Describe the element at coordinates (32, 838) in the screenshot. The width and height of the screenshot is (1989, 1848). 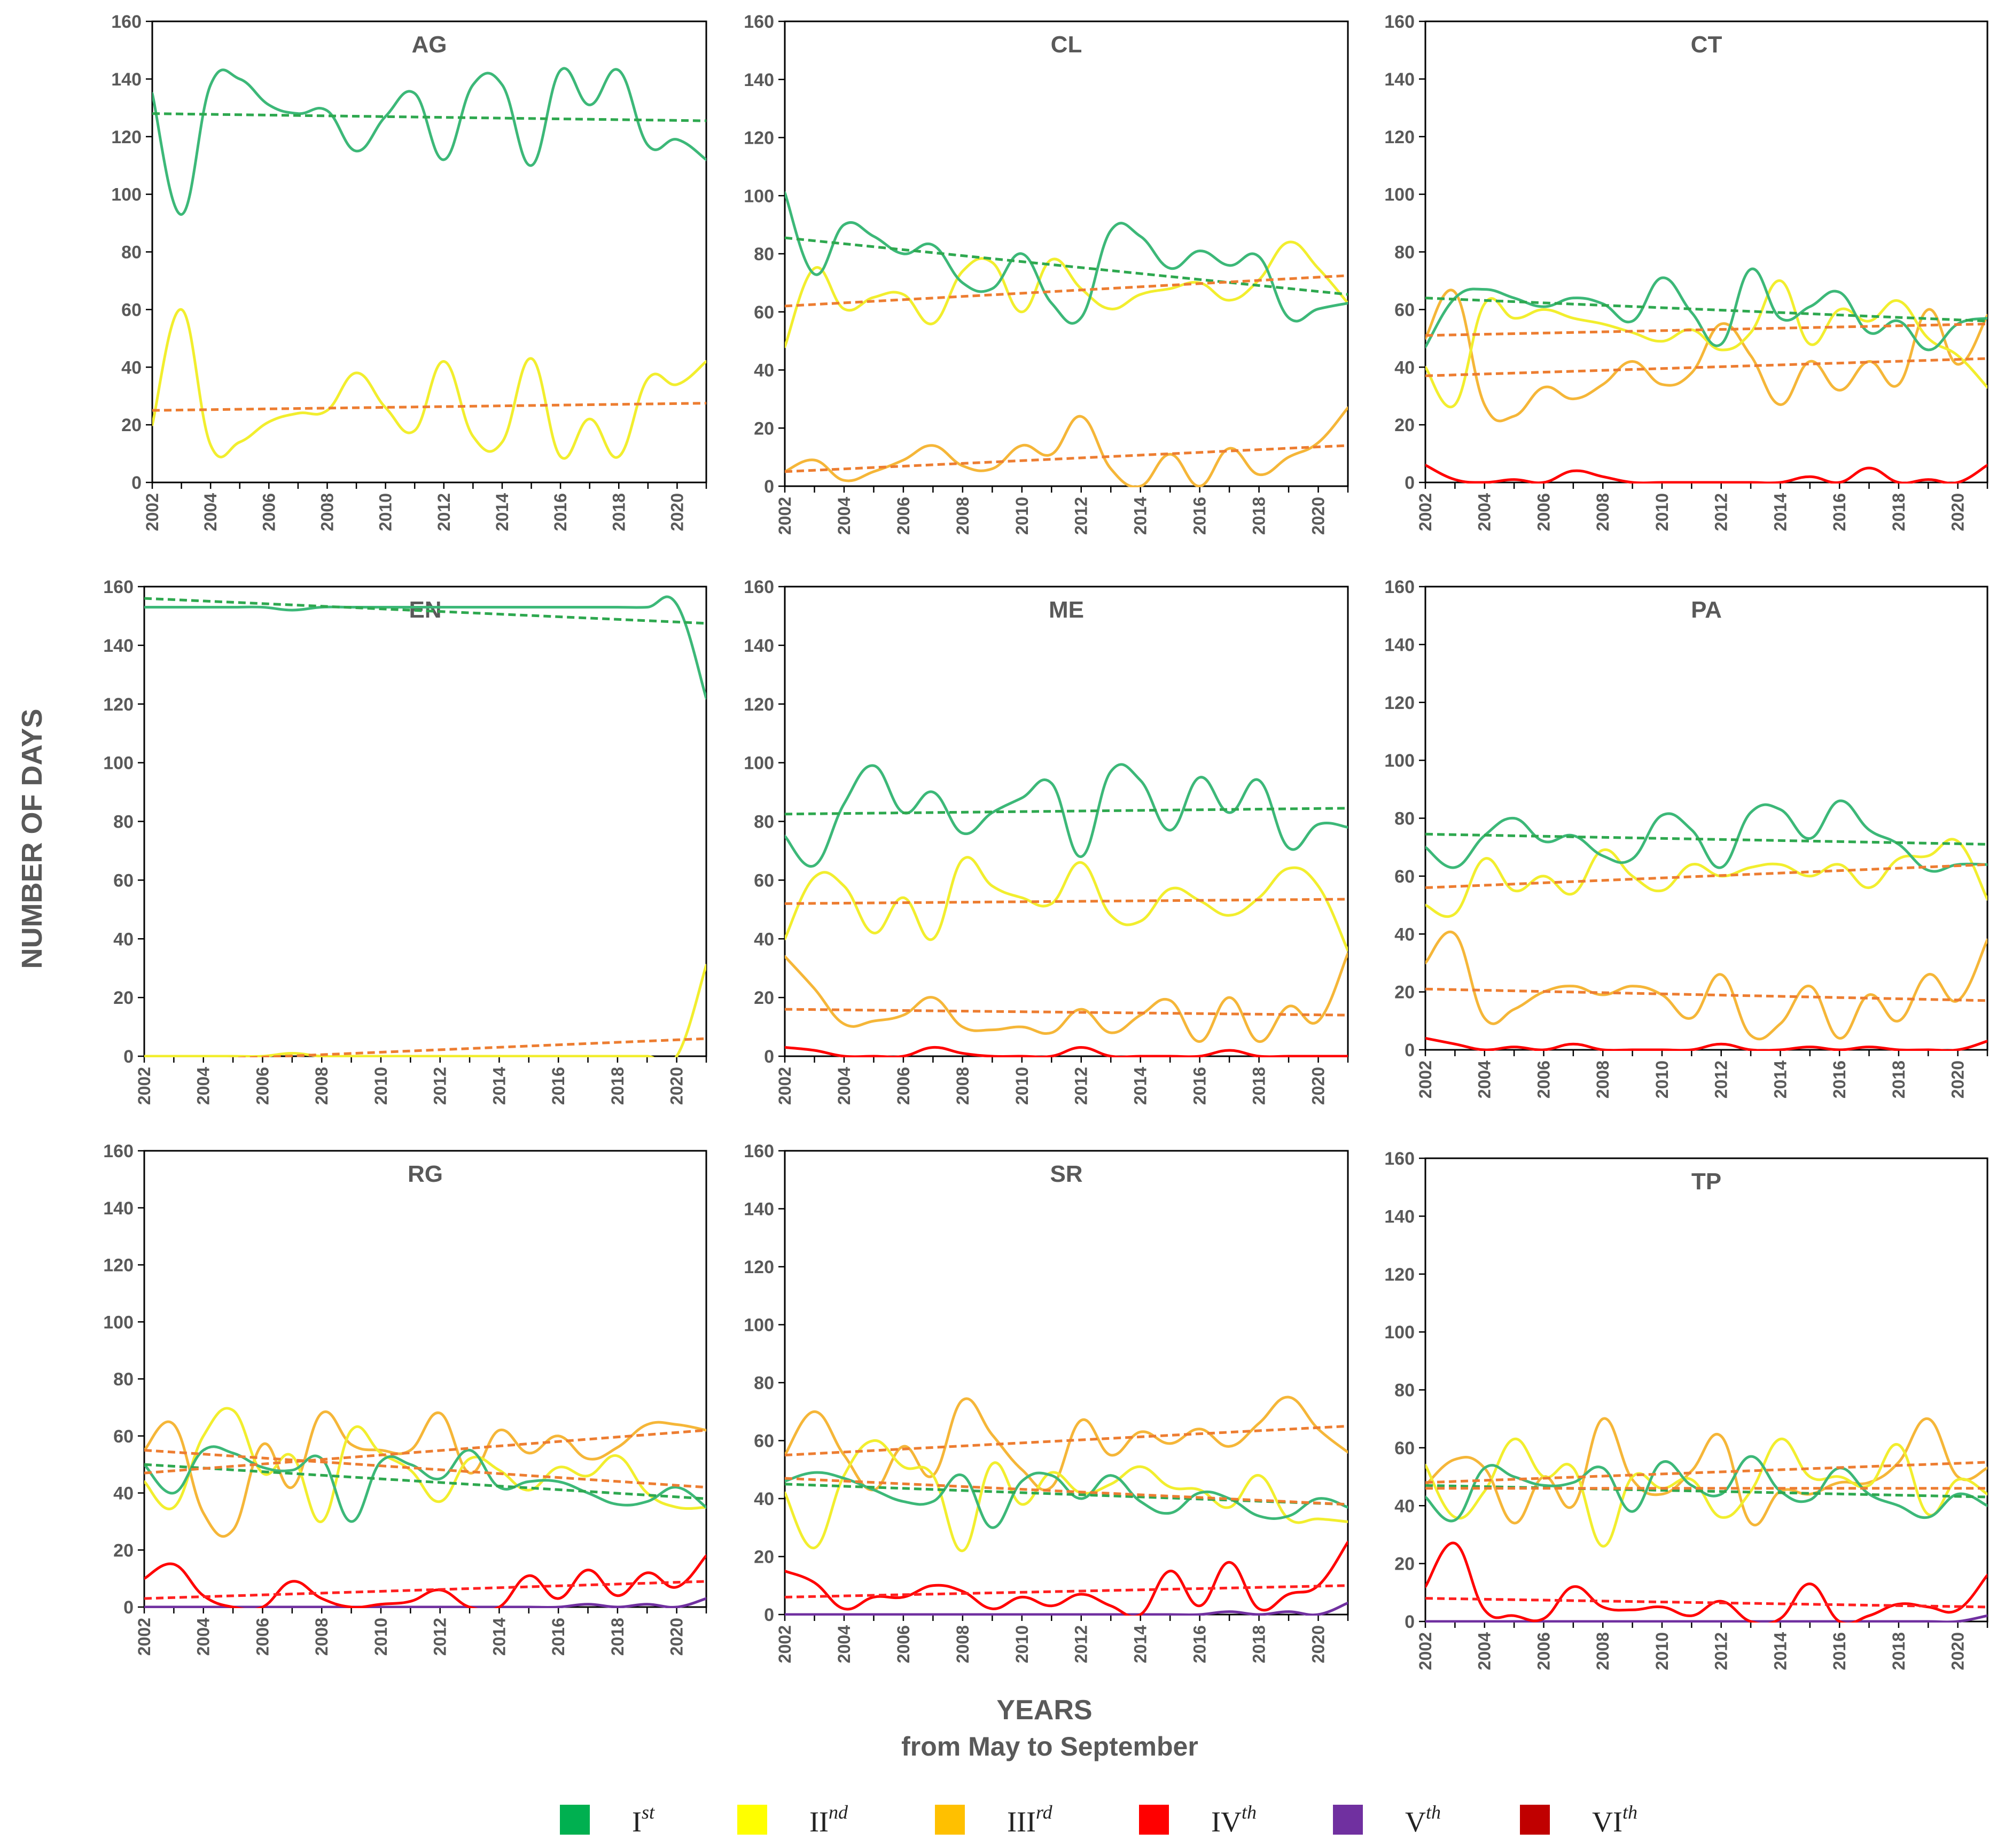
I see `y-axis-title: NUMBER OF DAYS` at that location.